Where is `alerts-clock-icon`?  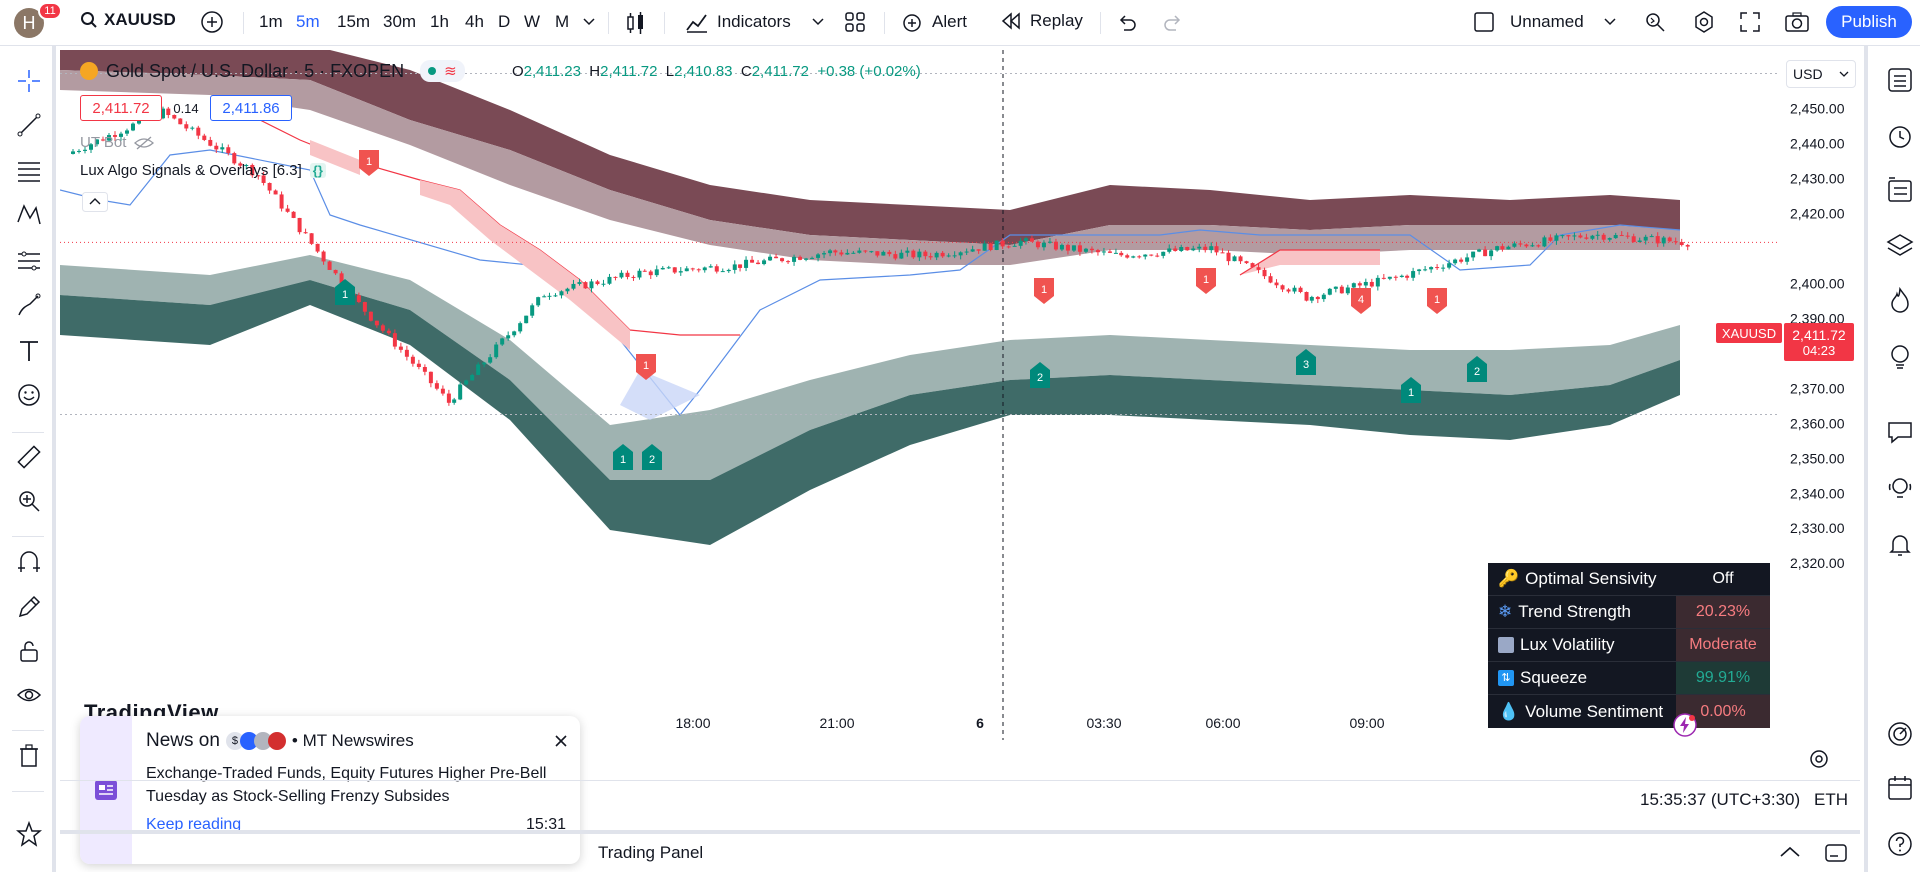
alerts-clock-icon is located at coordinates (1900, 136).